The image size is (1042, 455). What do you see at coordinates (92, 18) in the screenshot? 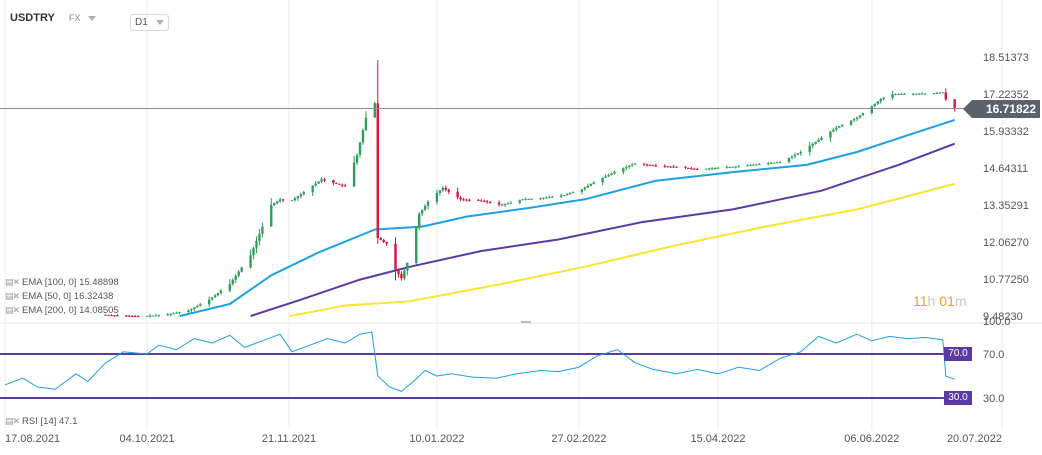
I see `chevron-down-icon` at bounding box center [92, 18].